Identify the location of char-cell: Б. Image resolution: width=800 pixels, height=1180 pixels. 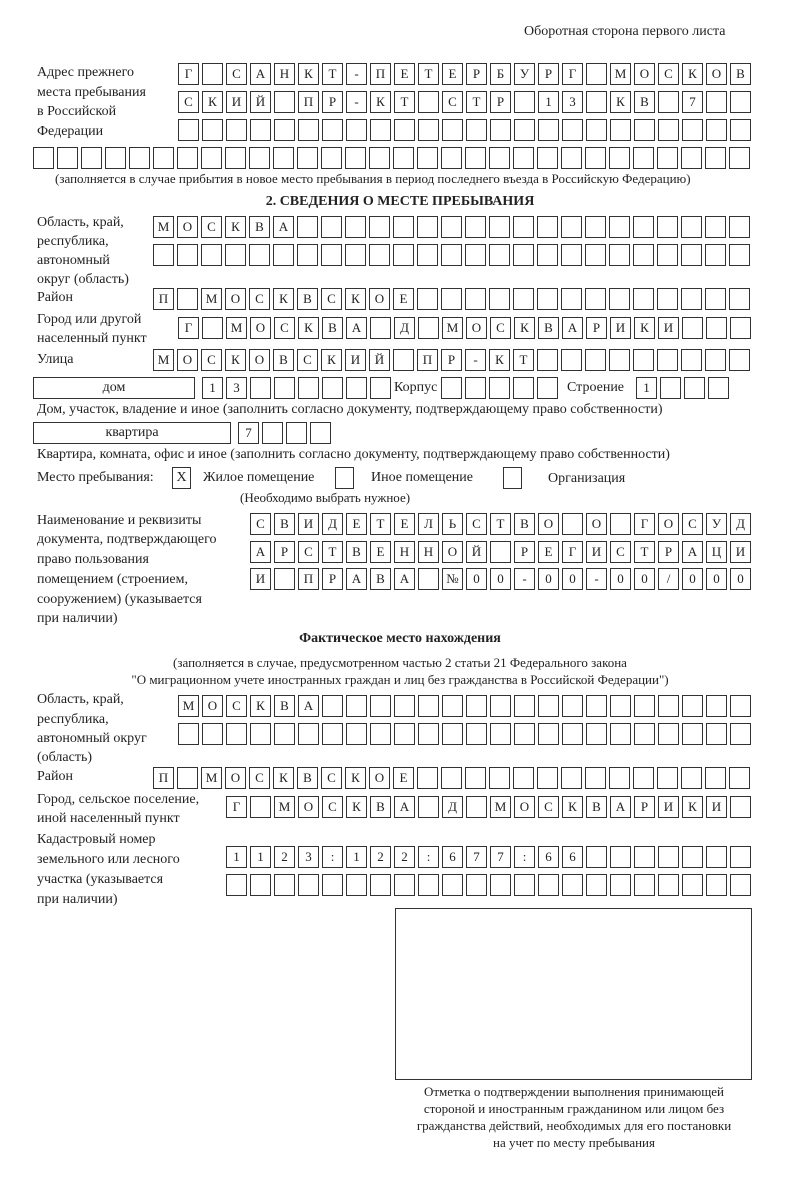
(500, 74).